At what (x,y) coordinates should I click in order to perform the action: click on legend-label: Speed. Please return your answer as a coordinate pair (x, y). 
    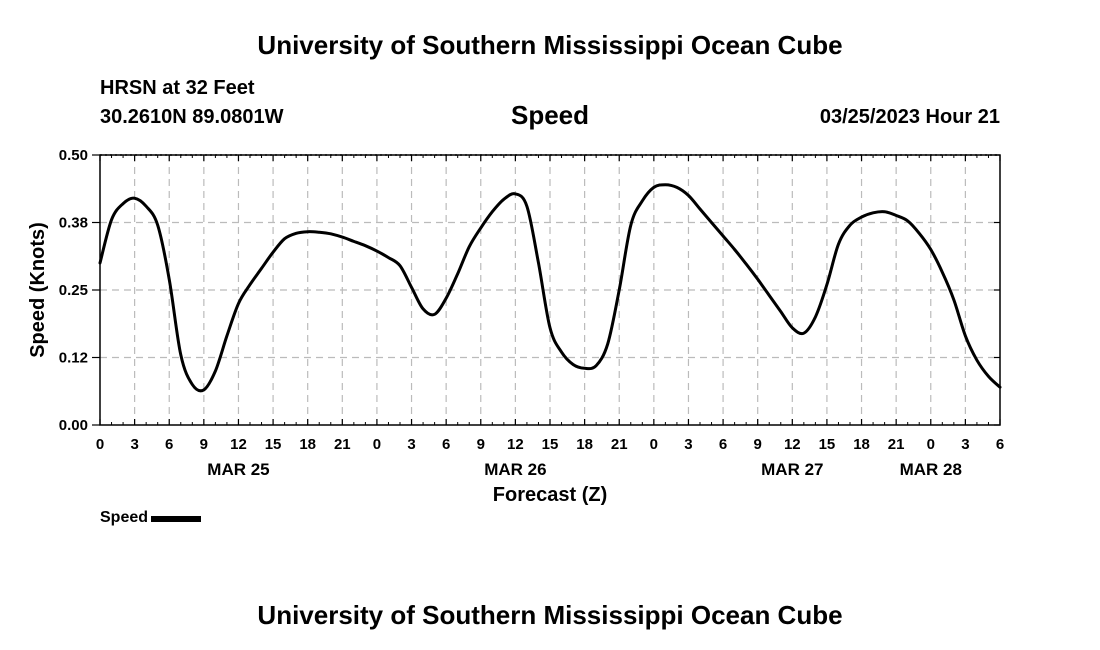
    Looking at the image, I should click on (124, 517).